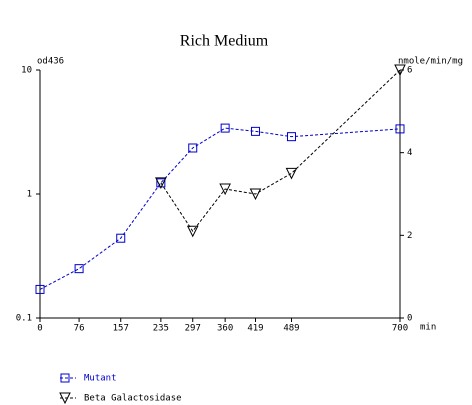 Image resolution: width=472 pixels, height=405 pixels. Describe the element at coordinates (409, 236) in the screenshot. I see `y2-tick-label: 2` at that location.